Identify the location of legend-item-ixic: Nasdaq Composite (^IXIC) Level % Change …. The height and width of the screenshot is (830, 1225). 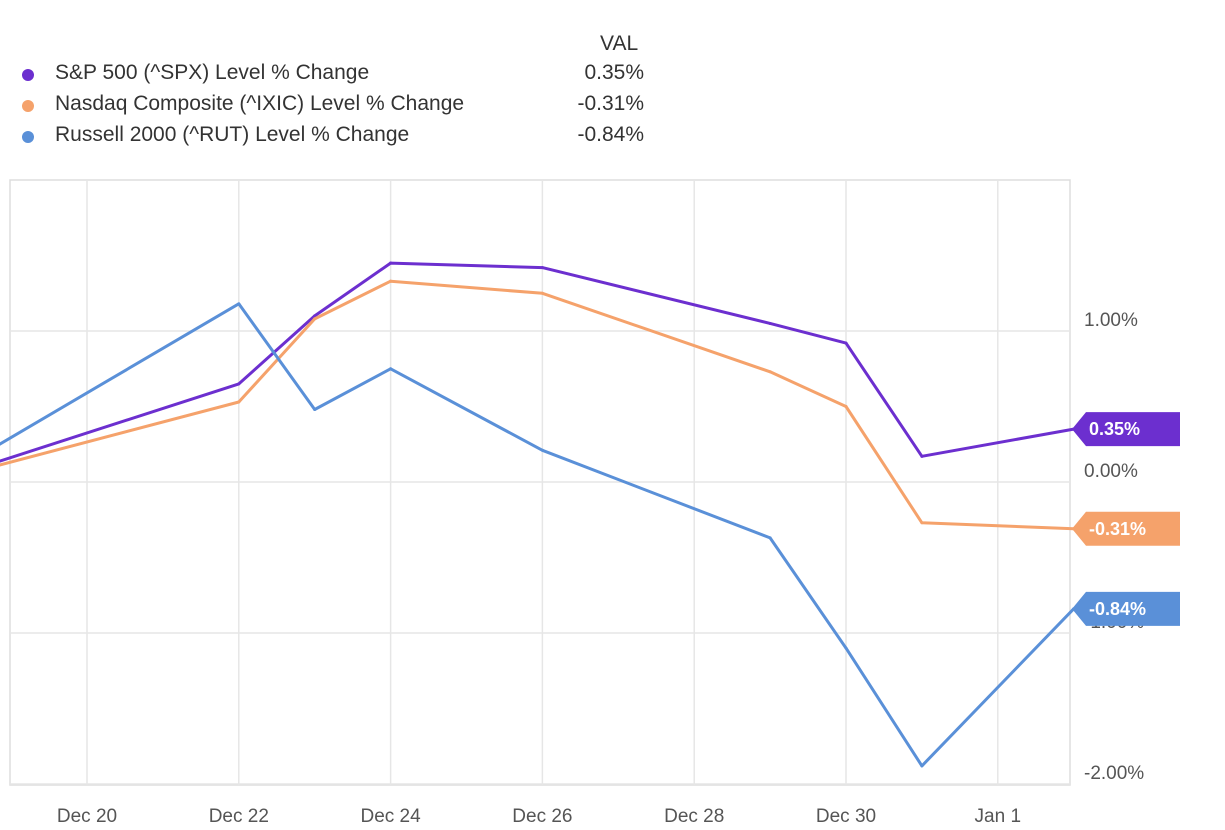
(337, 106).